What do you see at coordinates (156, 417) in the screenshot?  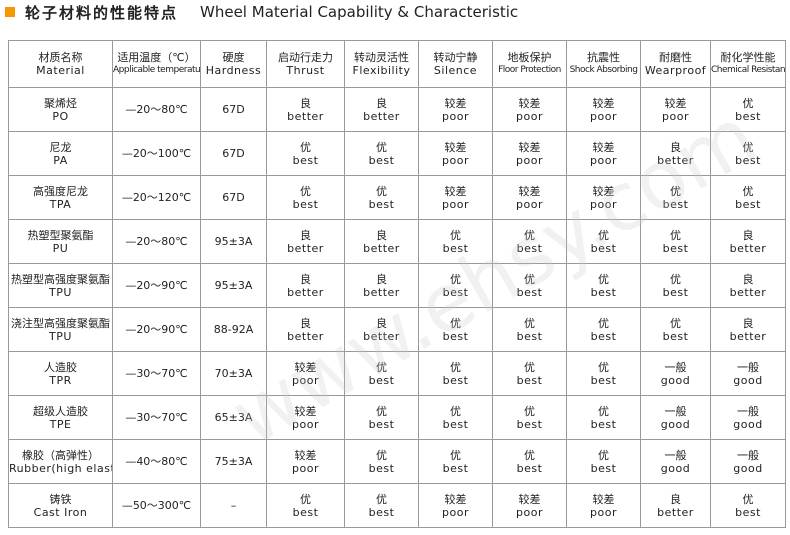 I see `table-cell: —30～70℃` at bounding box center [156, 417].